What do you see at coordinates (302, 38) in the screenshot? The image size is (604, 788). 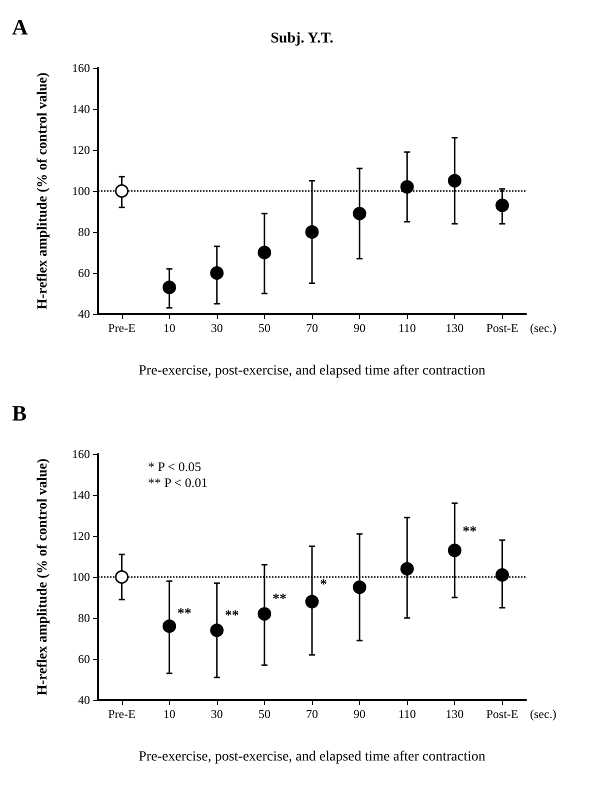 I see `chart-title: Subj. Y.T.` at bounding box center [302, 38].